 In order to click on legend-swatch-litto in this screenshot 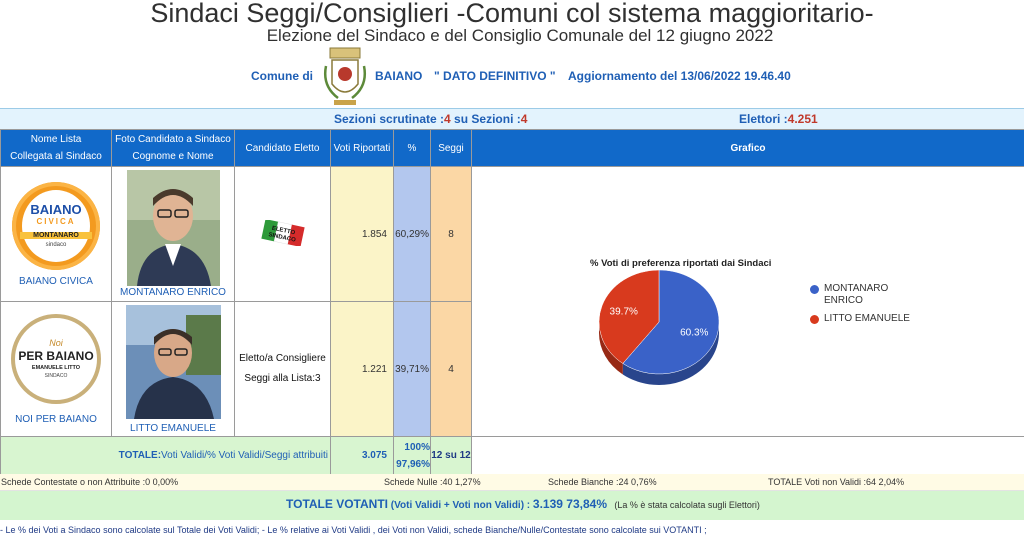, I will do `click(814, 319)`.